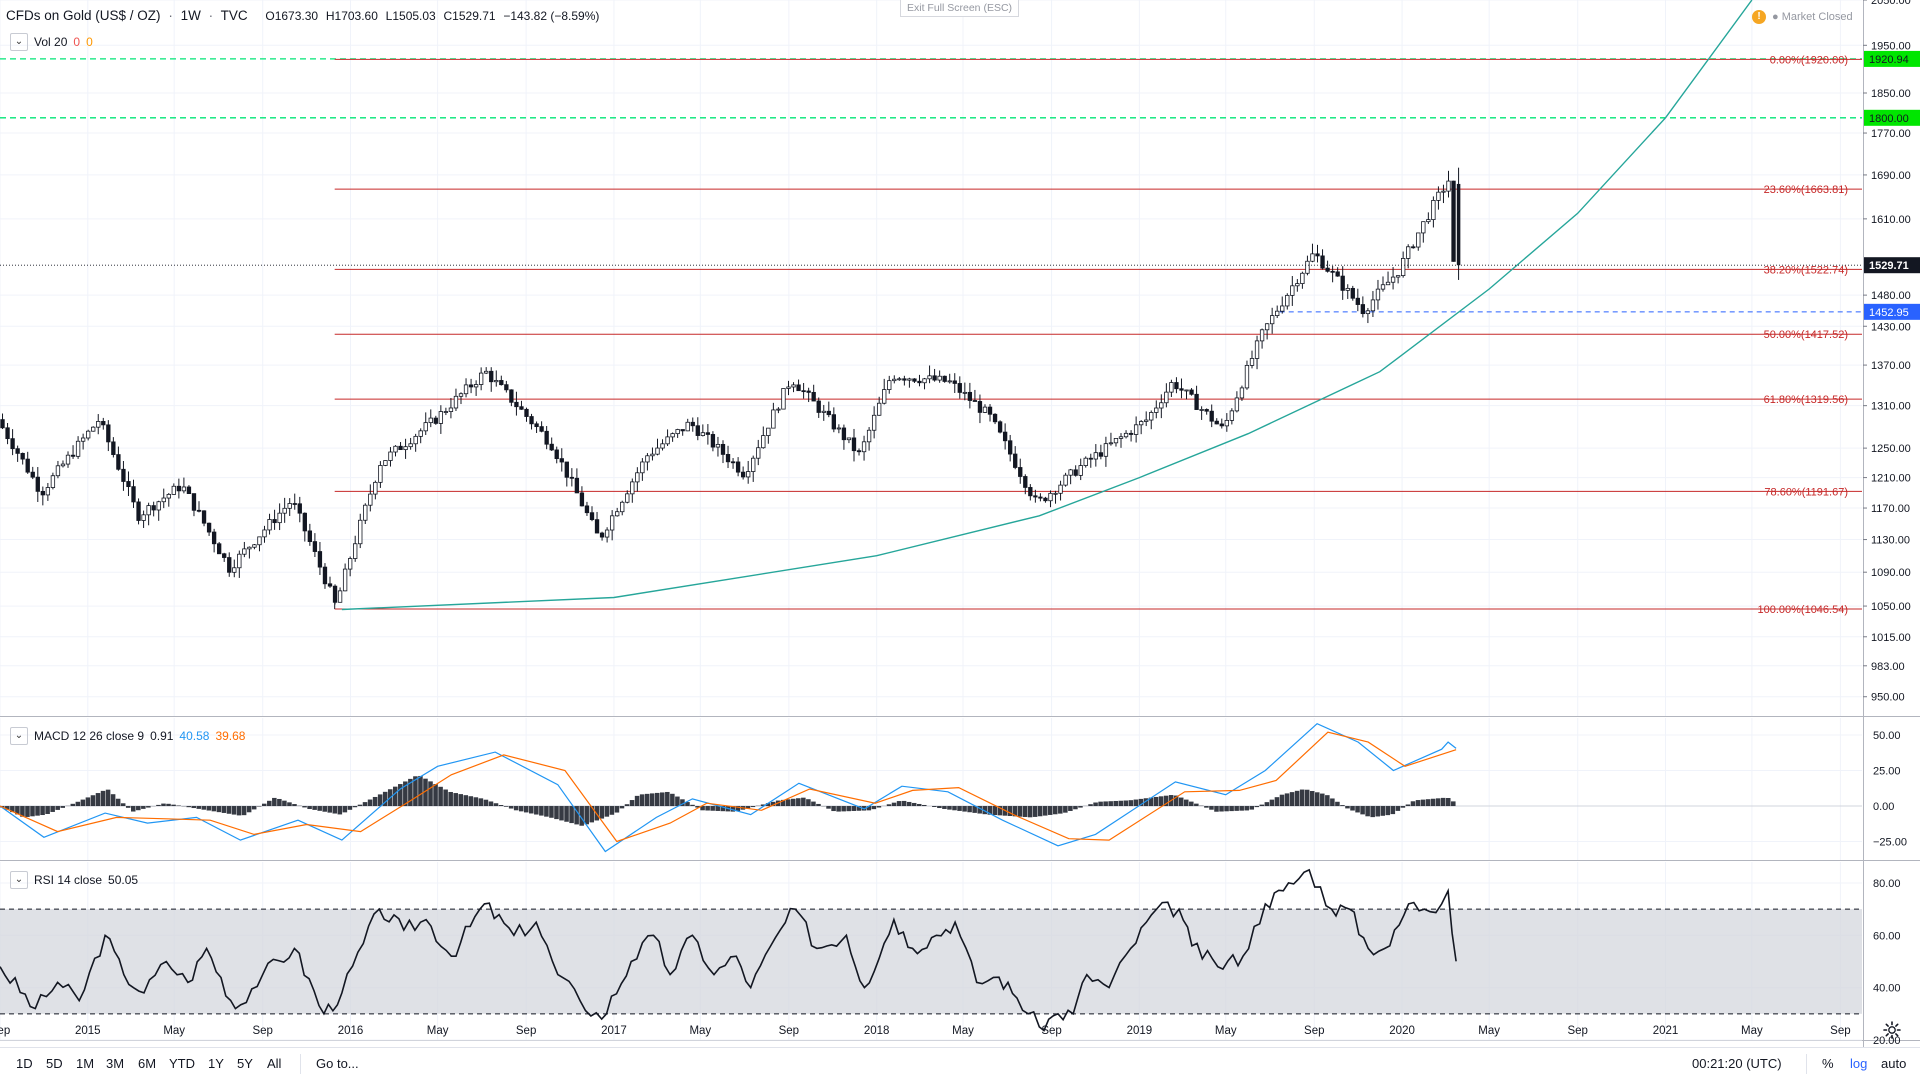  I want to click on macd-label: MACD 12 26 close 9, so click(89, 736).